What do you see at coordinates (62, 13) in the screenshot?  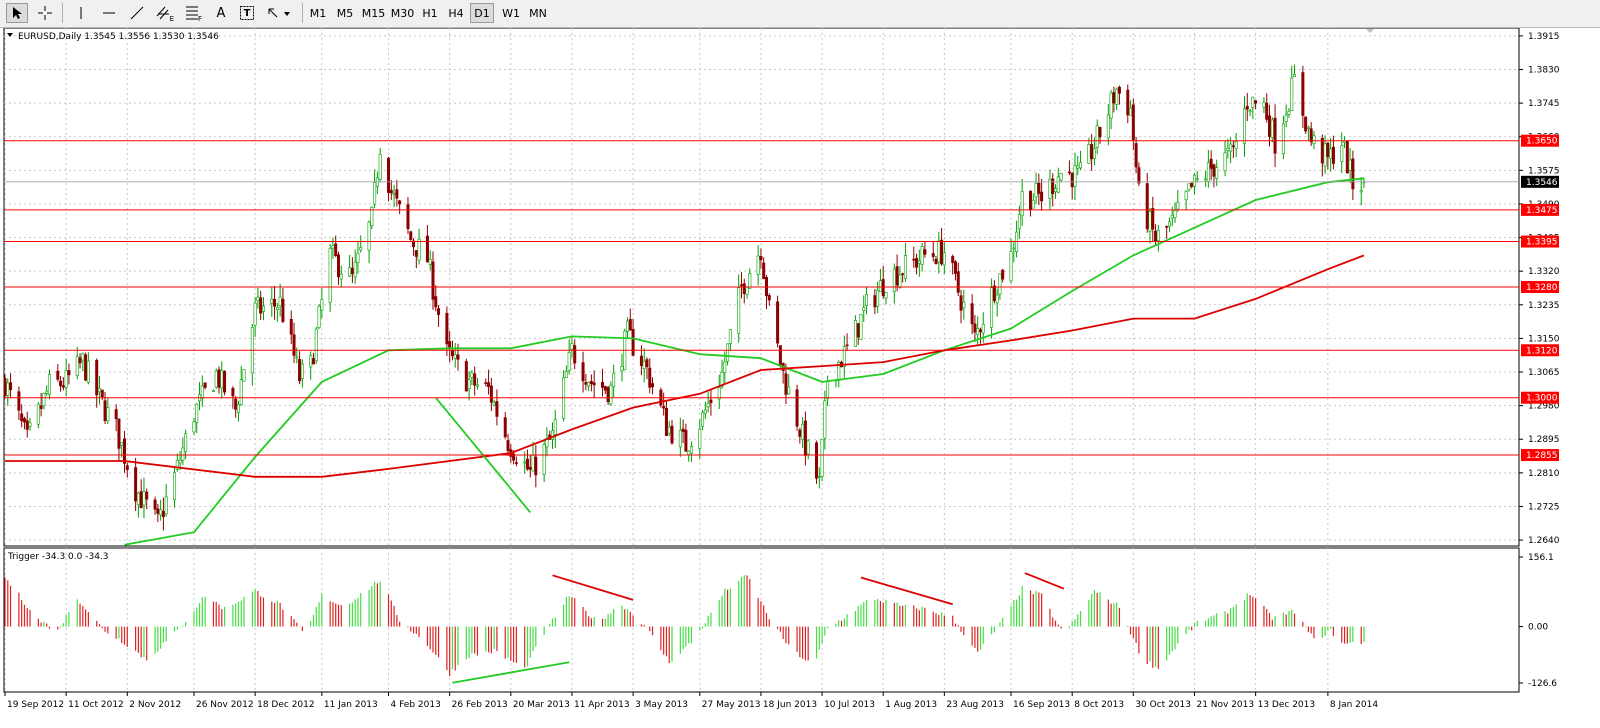 I see `toolbar-separator` at bounding box center [62, 13].